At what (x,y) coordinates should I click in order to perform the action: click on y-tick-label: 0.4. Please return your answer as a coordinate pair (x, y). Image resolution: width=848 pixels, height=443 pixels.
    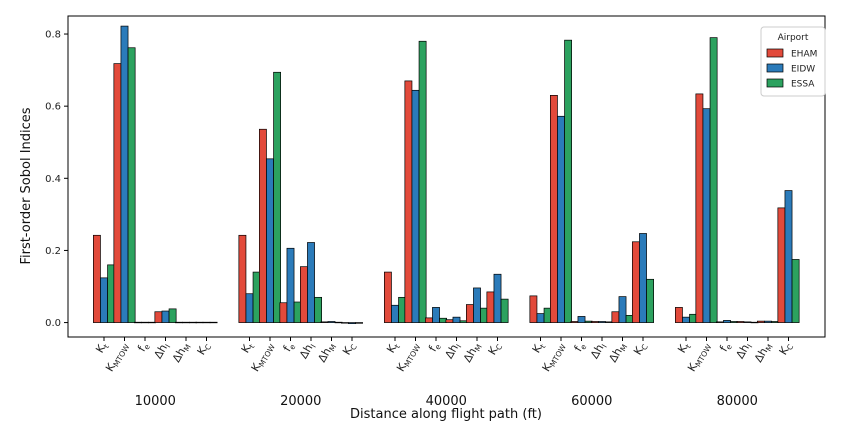
    Looking at the image, I should click on (53, 179).